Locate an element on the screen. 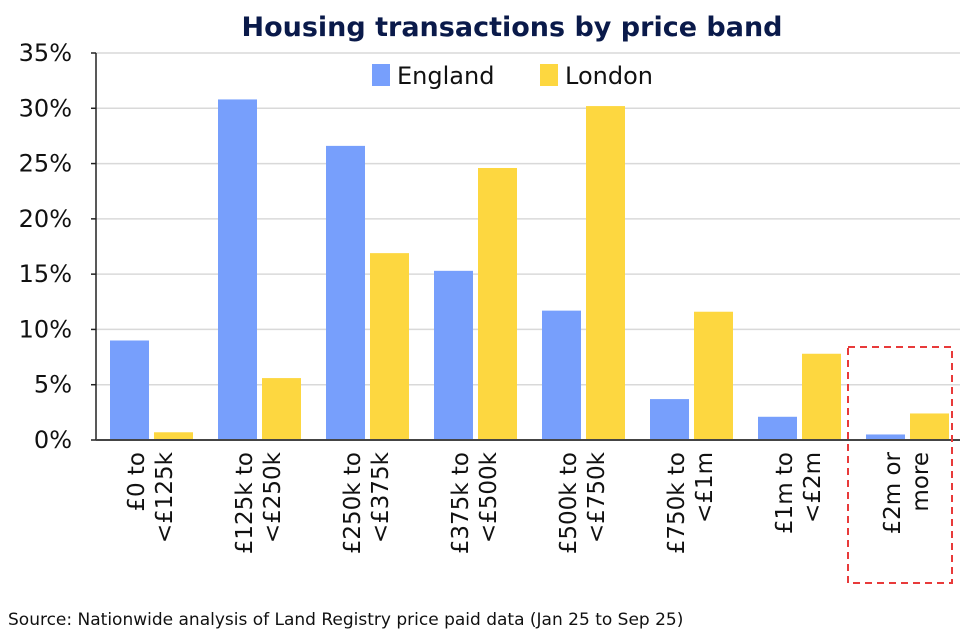 The height and width of the screenshot is (636, 974). y-tick-label: 20% is located at coordinates (45, 219).